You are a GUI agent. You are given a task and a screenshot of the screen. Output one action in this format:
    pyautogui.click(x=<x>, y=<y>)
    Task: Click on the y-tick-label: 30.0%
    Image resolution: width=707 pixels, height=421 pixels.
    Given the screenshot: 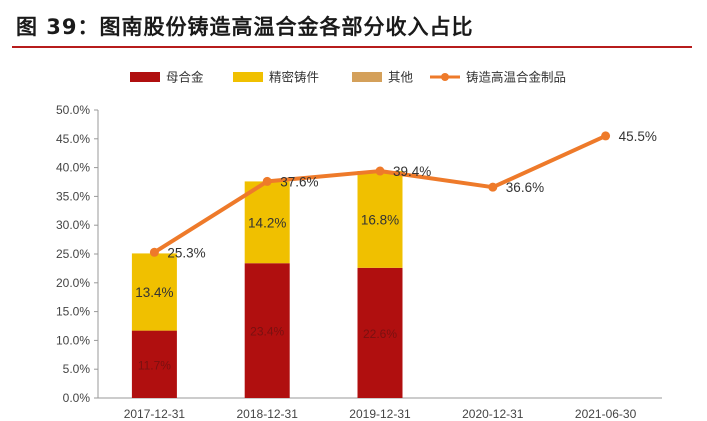 What is the action you would take?
    pyautogui.click(x=73, y=225)
    